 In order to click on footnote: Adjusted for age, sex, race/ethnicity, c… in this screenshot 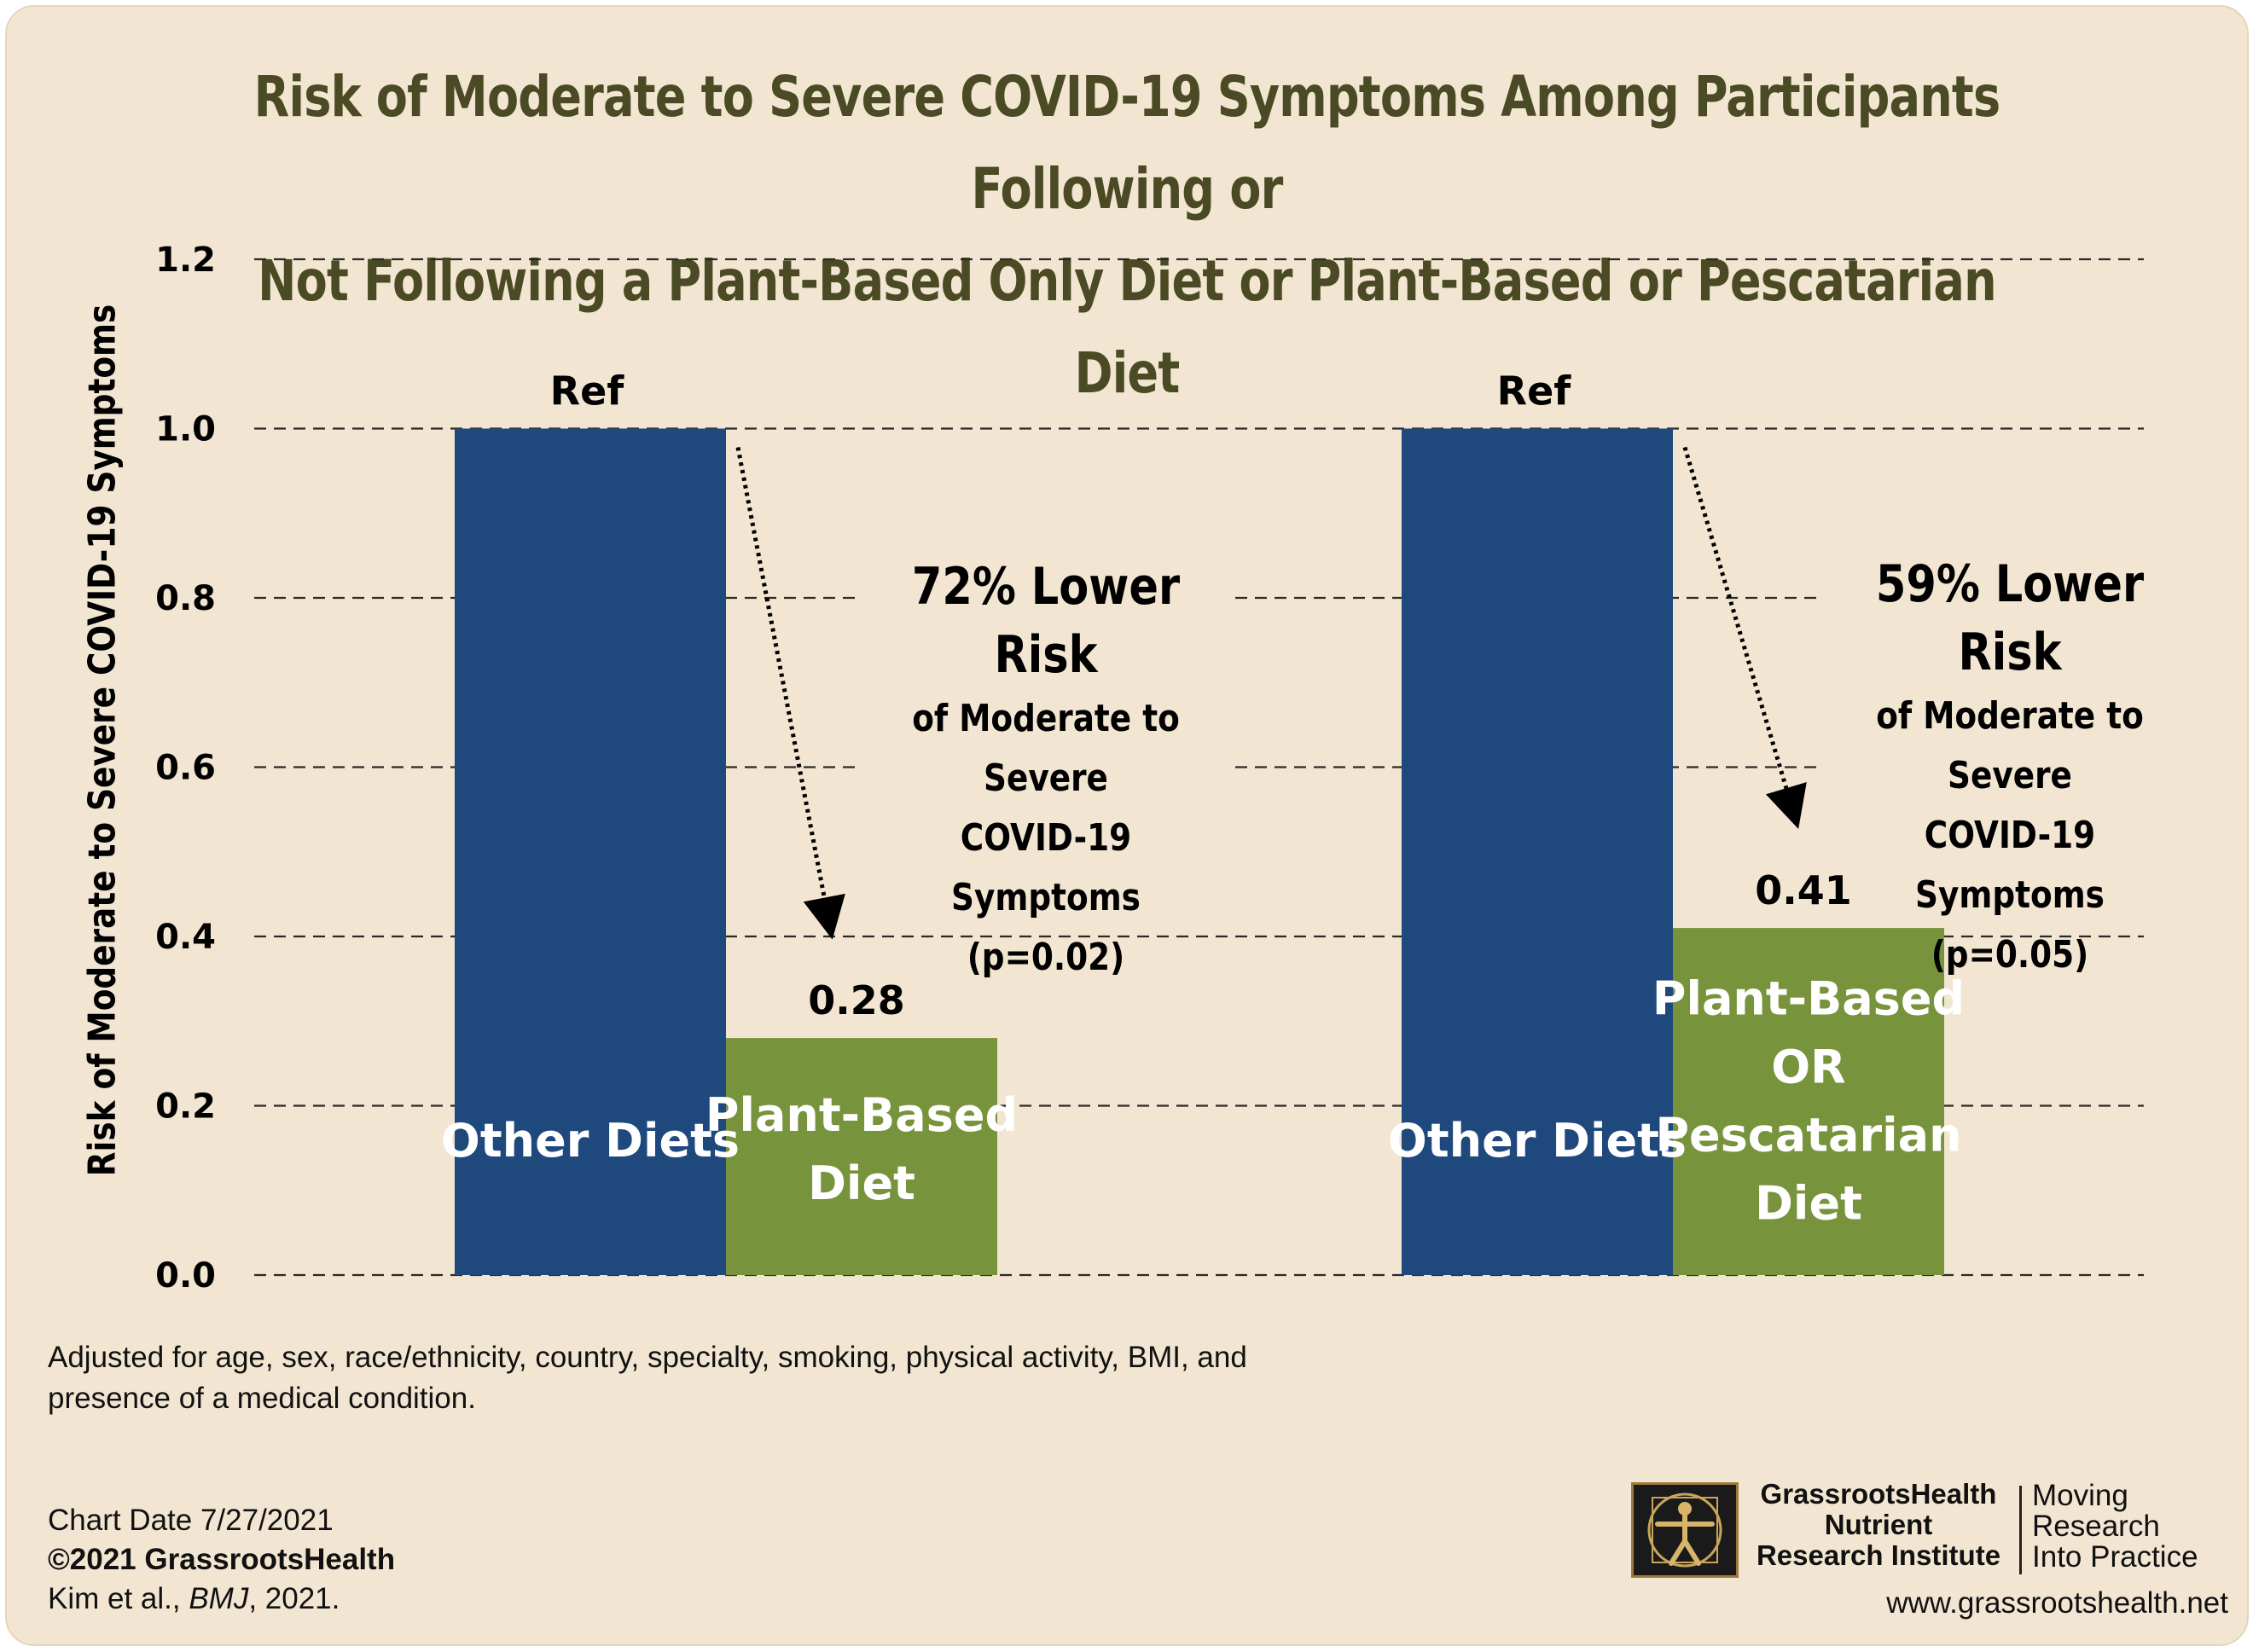, I will do `click(773, 1378)`.